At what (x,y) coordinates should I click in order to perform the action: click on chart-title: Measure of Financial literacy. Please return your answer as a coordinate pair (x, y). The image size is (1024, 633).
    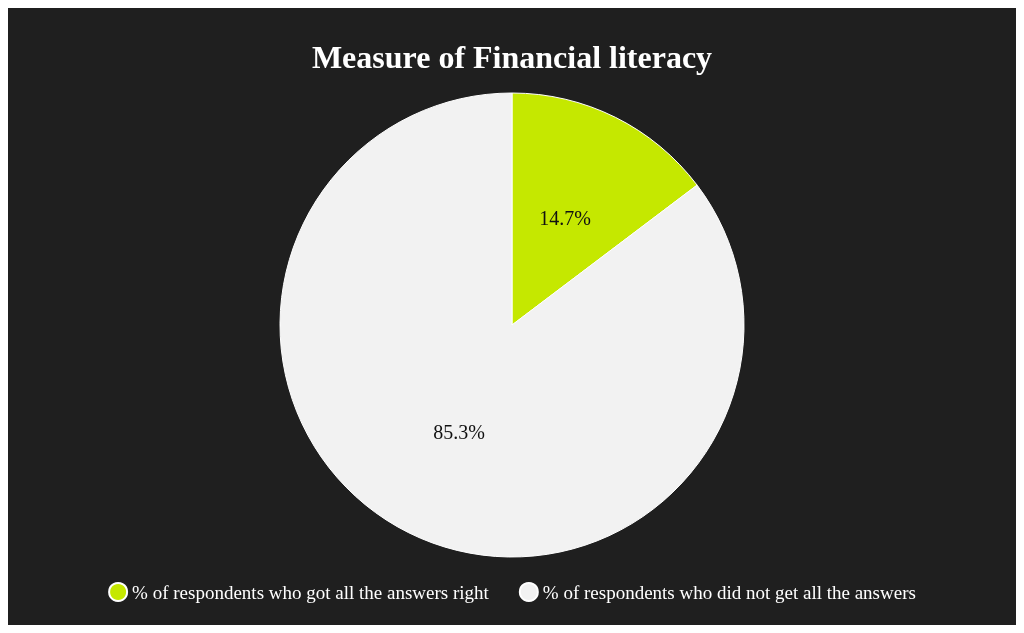
    Looking at the image, I should click on (512, 57).